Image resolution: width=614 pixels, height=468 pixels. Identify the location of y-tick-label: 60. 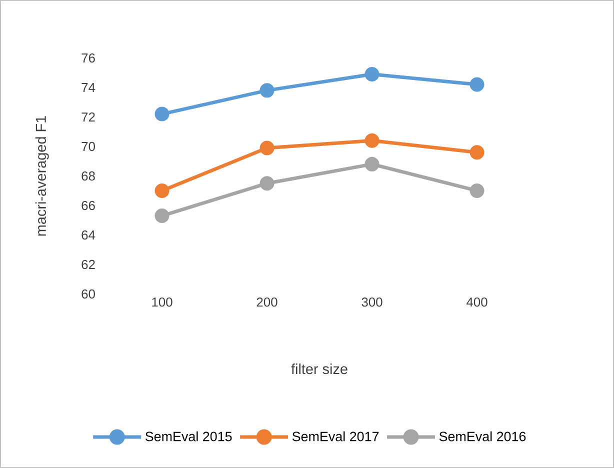
(88, 294).